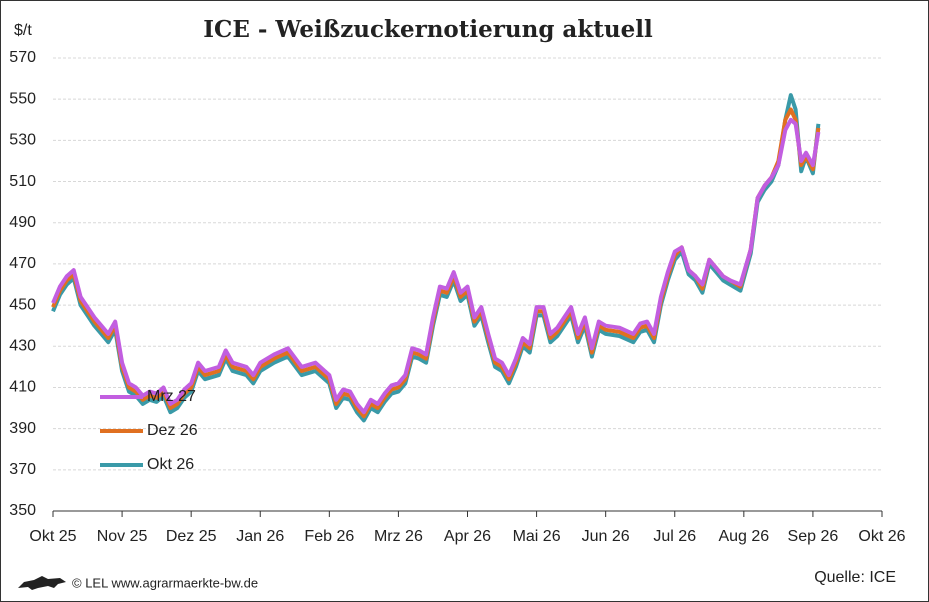 The width and height of the screenshot is (929, 602). What do you see at coordinates (165, 582) in the screenshot?
I see `credit: © LEL www.agrarmaerkte-bw.de` at bounding box center [165, 582].